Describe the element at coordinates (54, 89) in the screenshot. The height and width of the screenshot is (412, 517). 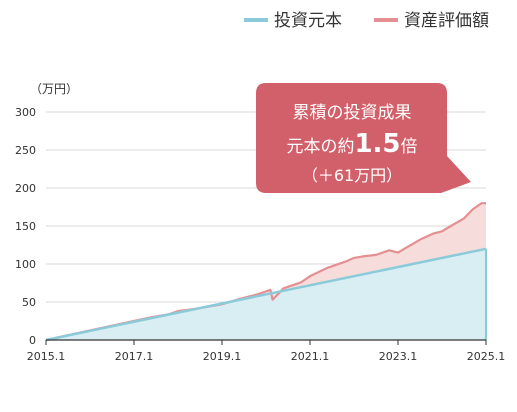
I see `y-axis-unit-label: （万円）` at that location.